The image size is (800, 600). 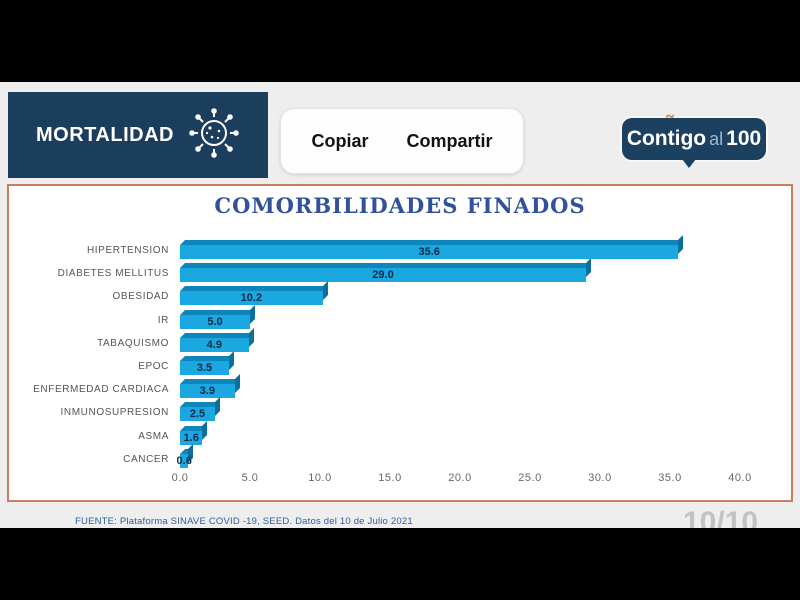 What do you see at coordinates (716, 138) in the screenshot?
I see `logo-text-al: al` at bounding box center [716, 138].